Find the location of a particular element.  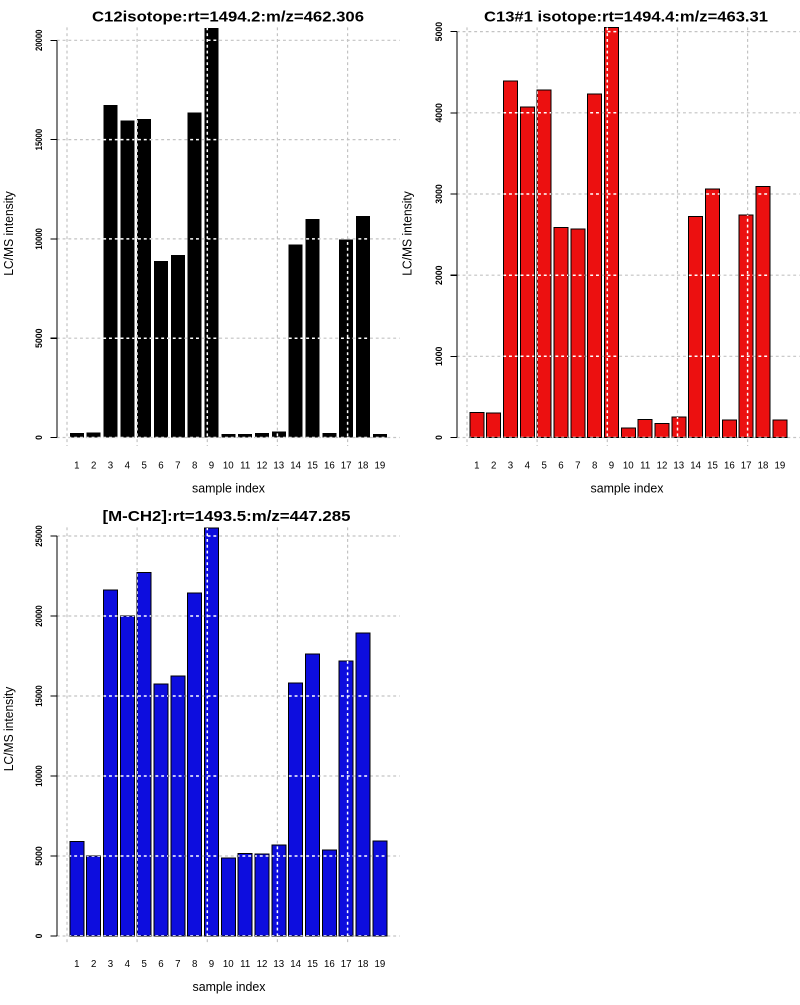

svg-text: 2000 is located at coordinates (439, 275).